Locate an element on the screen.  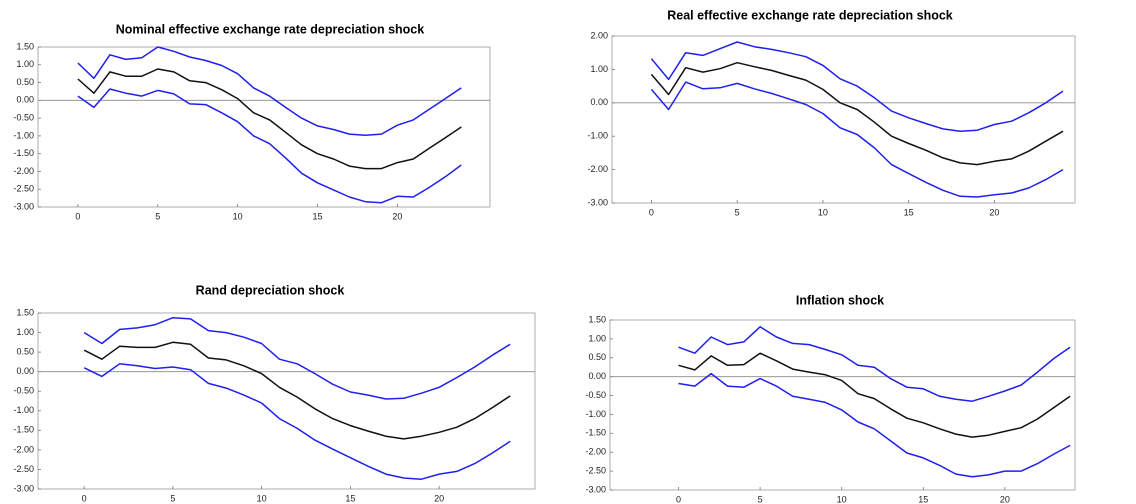
chart-title: Rand depreciation shock is located at coordinates (270, 290).